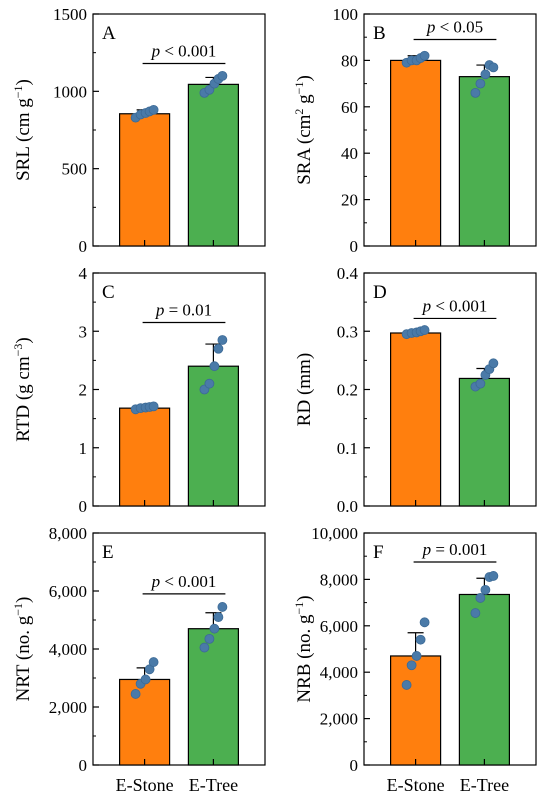  Describe the element at coordinates (22, 389) in the screenshot. I see `y-axis-title: RTD (g cm−3)` at that location.